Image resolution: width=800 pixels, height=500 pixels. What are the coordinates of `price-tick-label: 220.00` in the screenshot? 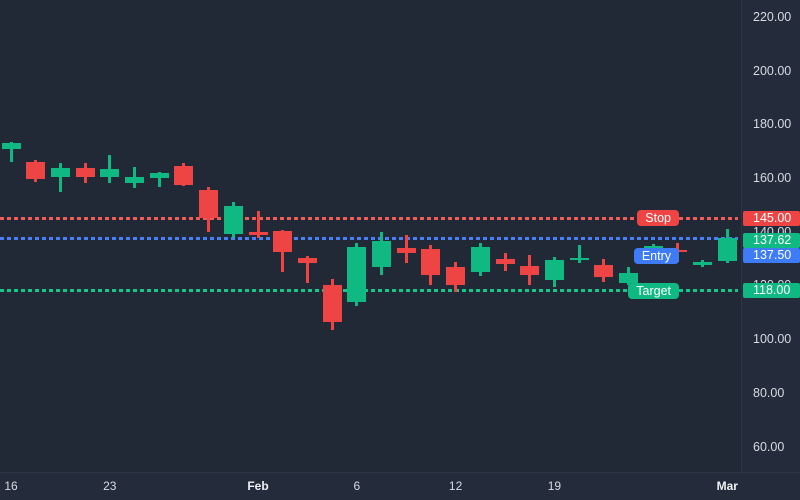 It's located at (772, 16).